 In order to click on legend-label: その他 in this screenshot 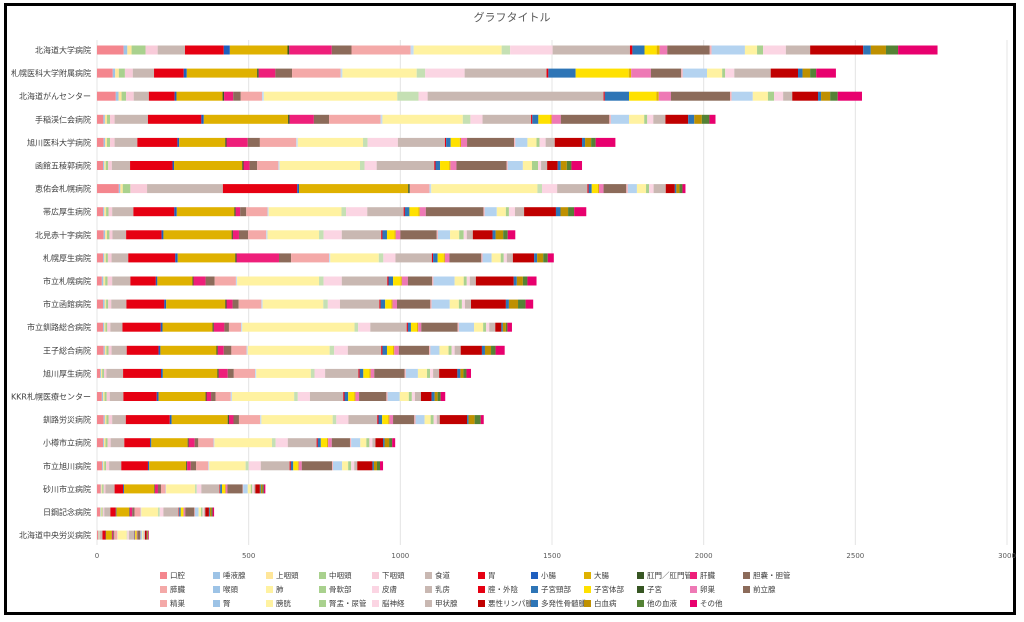, I will do `click(711, 603)`.